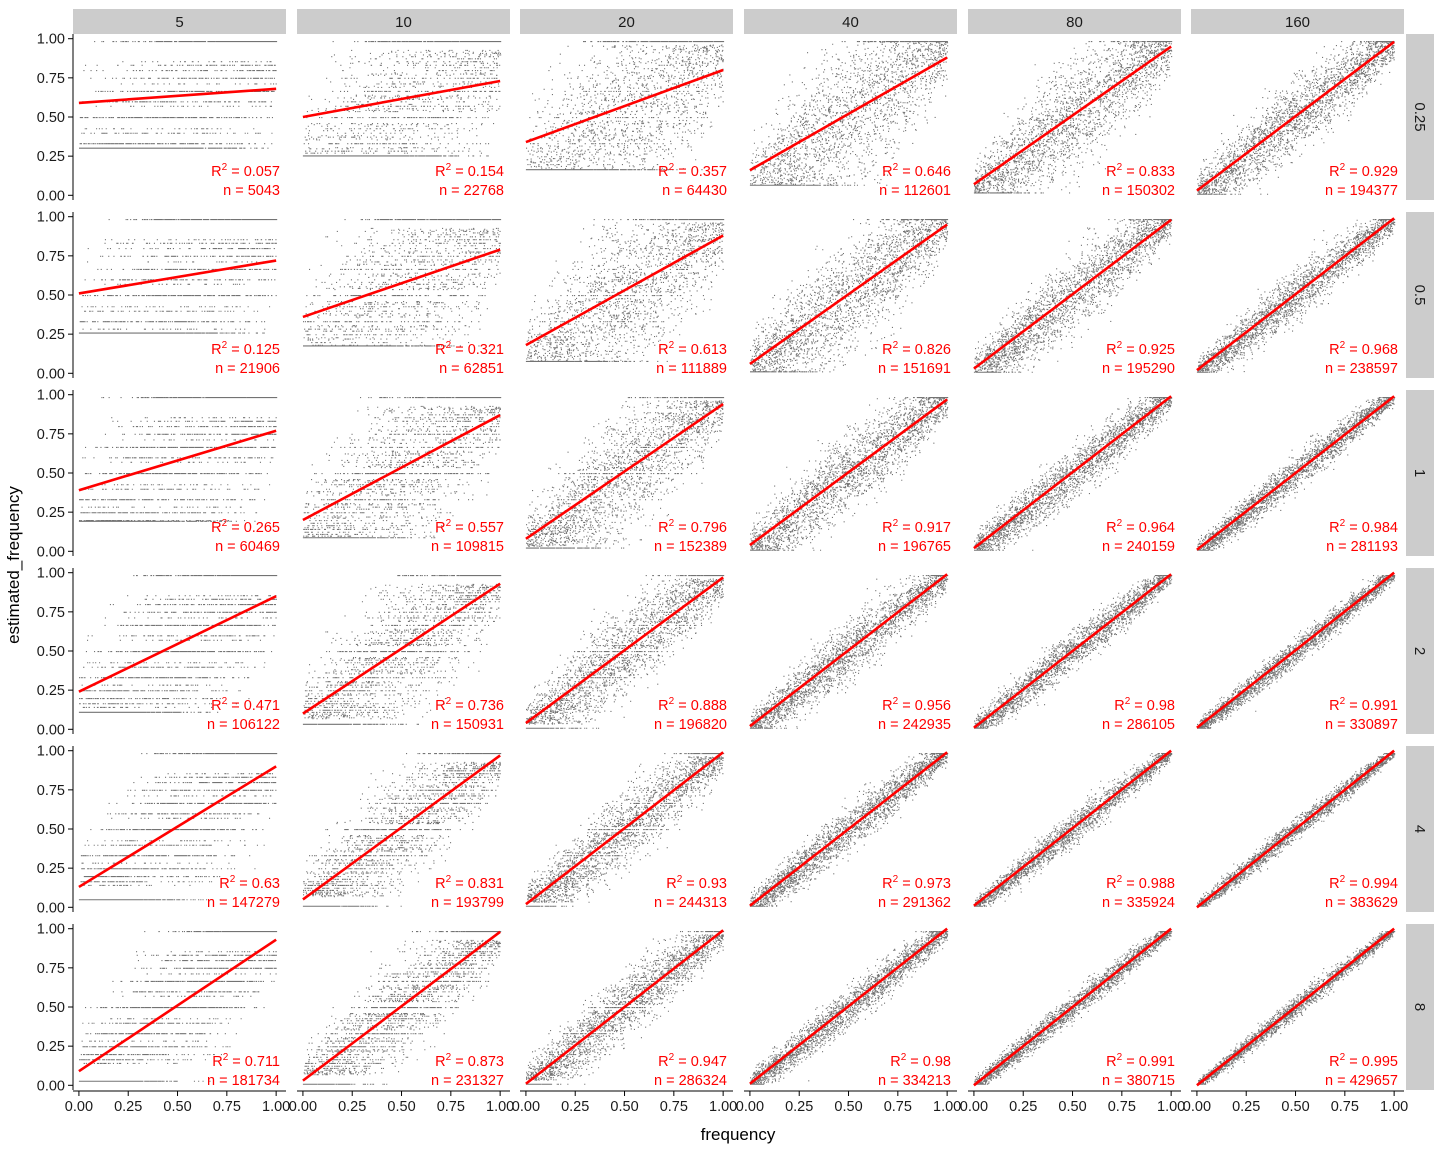 This screenshot has height=1157, width=1440. Describe the element at coordinates (1140, 349) in the screenshot. I see `r-squared-label: R2 = 0.925` at that location.